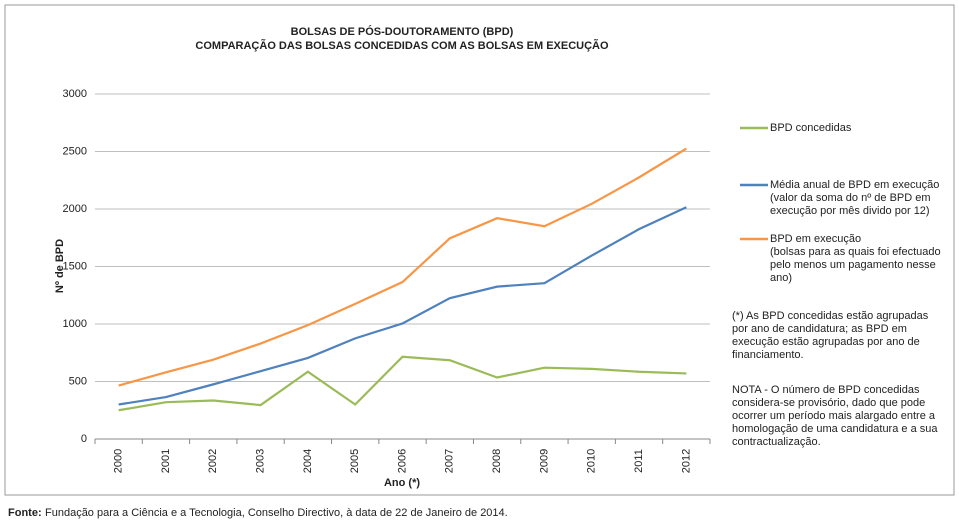 The width and height of the screenshot is (959, 523). What do you see at coordinates (75, 151) in the screenshot?
I see `y-tick-label: 2500` at bounding box center [75, 151].